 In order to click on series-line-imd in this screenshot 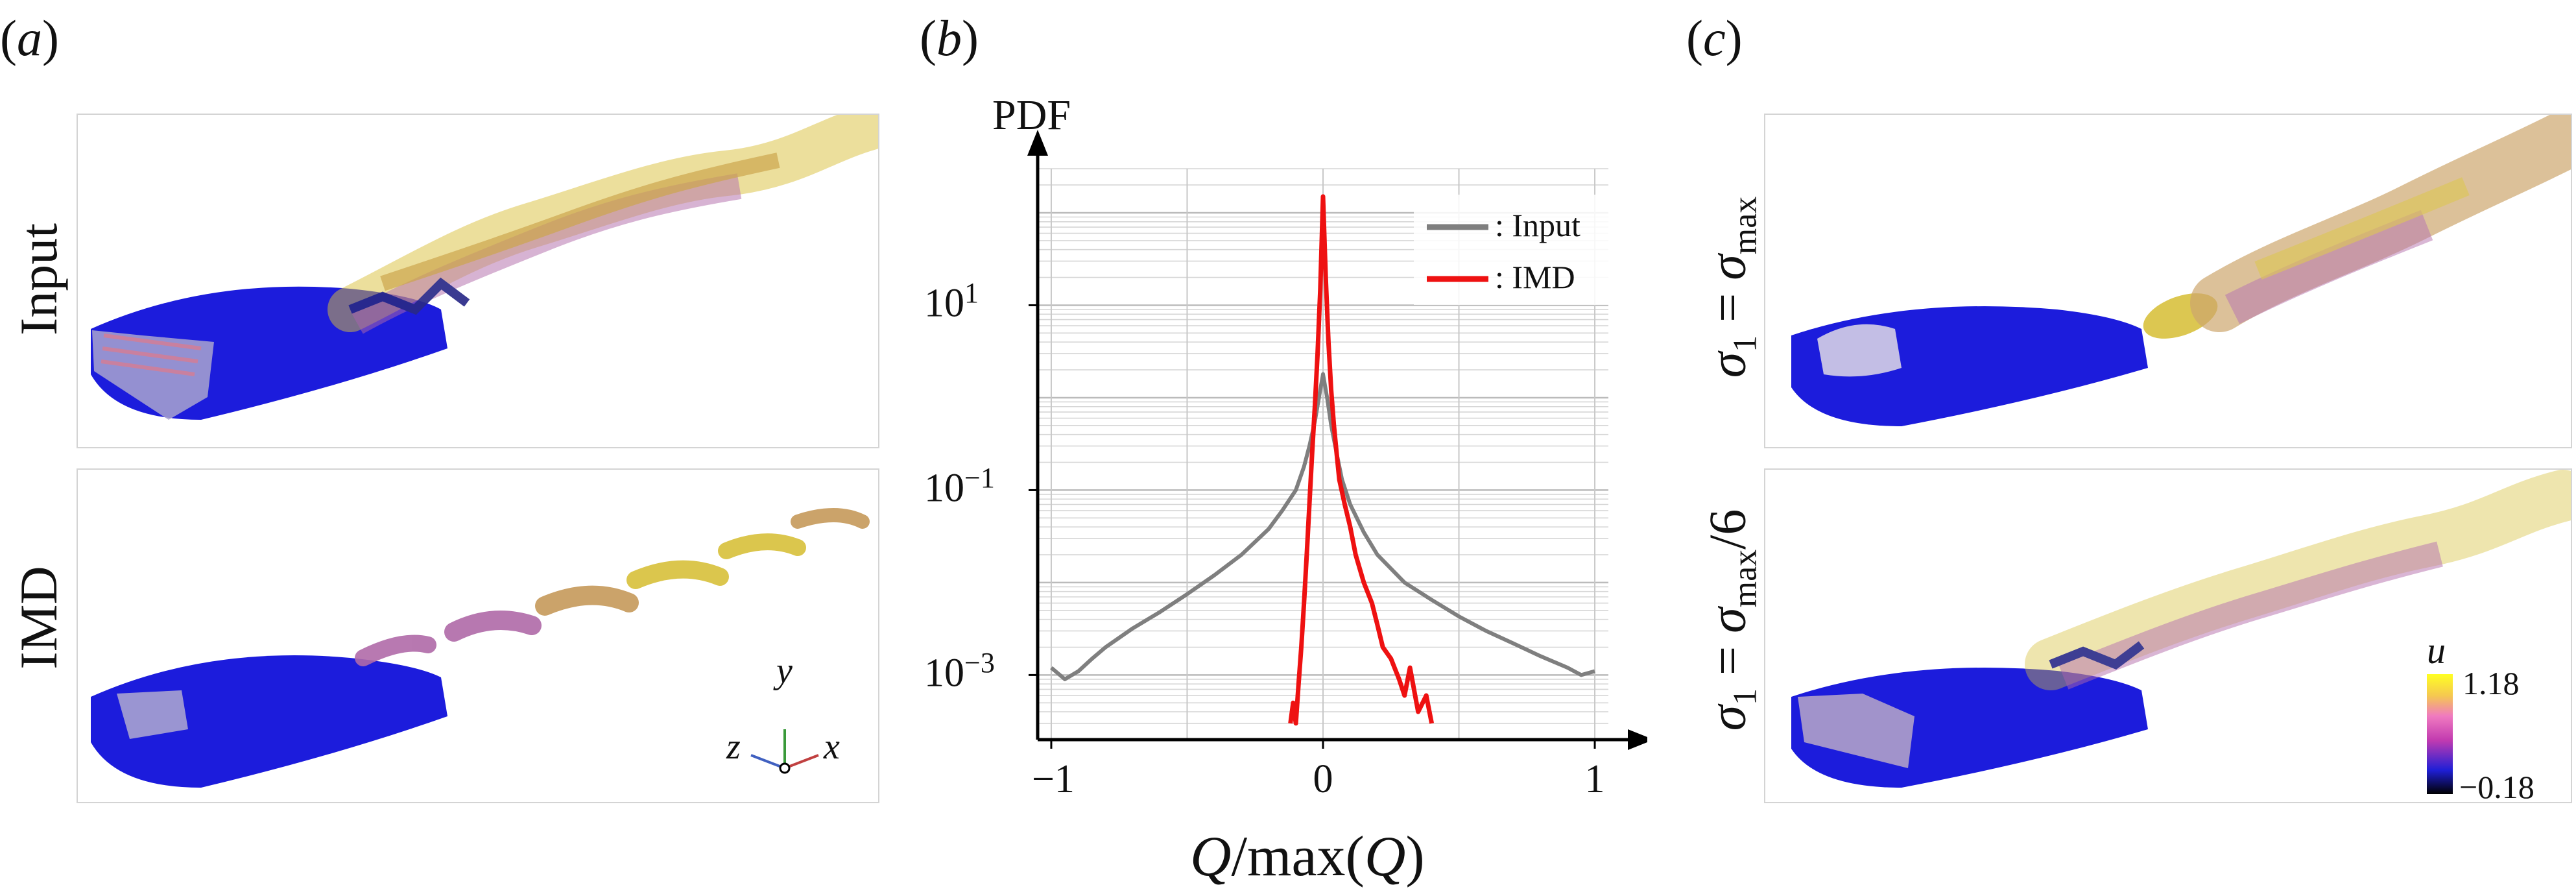, I will do `click(1361, 460)`.